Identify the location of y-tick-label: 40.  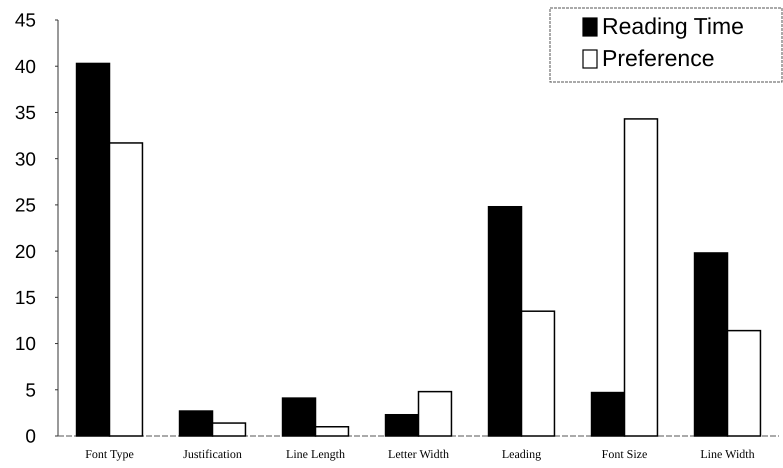
(25, 67).